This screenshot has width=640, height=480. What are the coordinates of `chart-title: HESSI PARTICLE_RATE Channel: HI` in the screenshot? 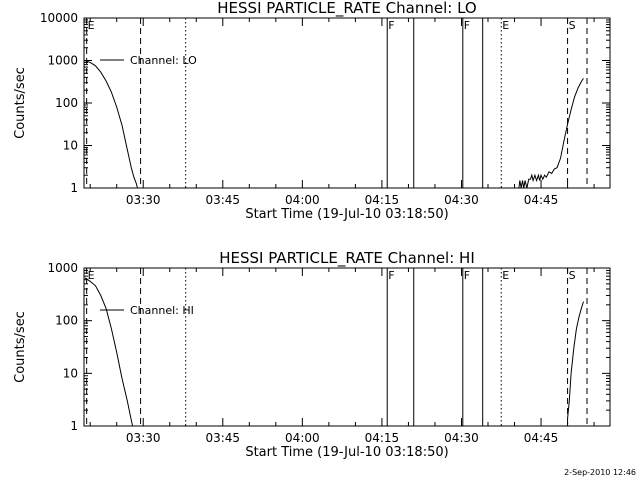 It's located at (347, 258).